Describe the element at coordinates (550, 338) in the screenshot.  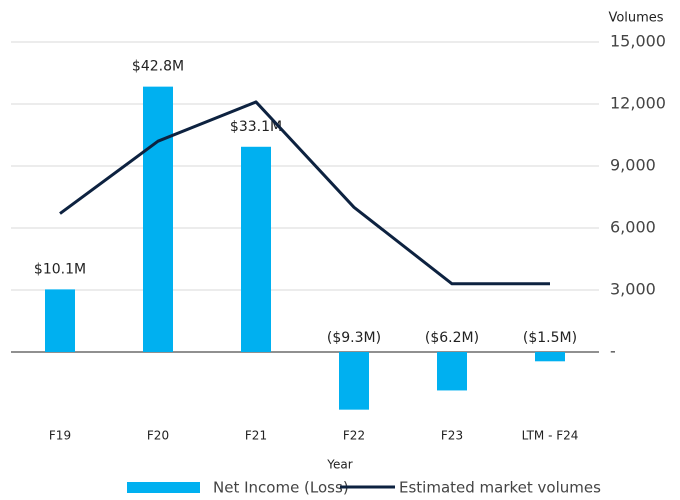
I see `data-label: ($1.5M)` at that location.